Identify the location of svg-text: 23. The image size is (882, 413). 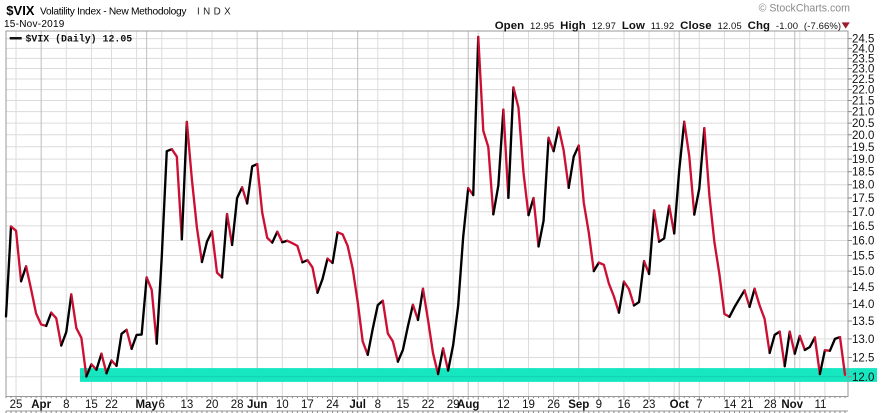
(649, 405).